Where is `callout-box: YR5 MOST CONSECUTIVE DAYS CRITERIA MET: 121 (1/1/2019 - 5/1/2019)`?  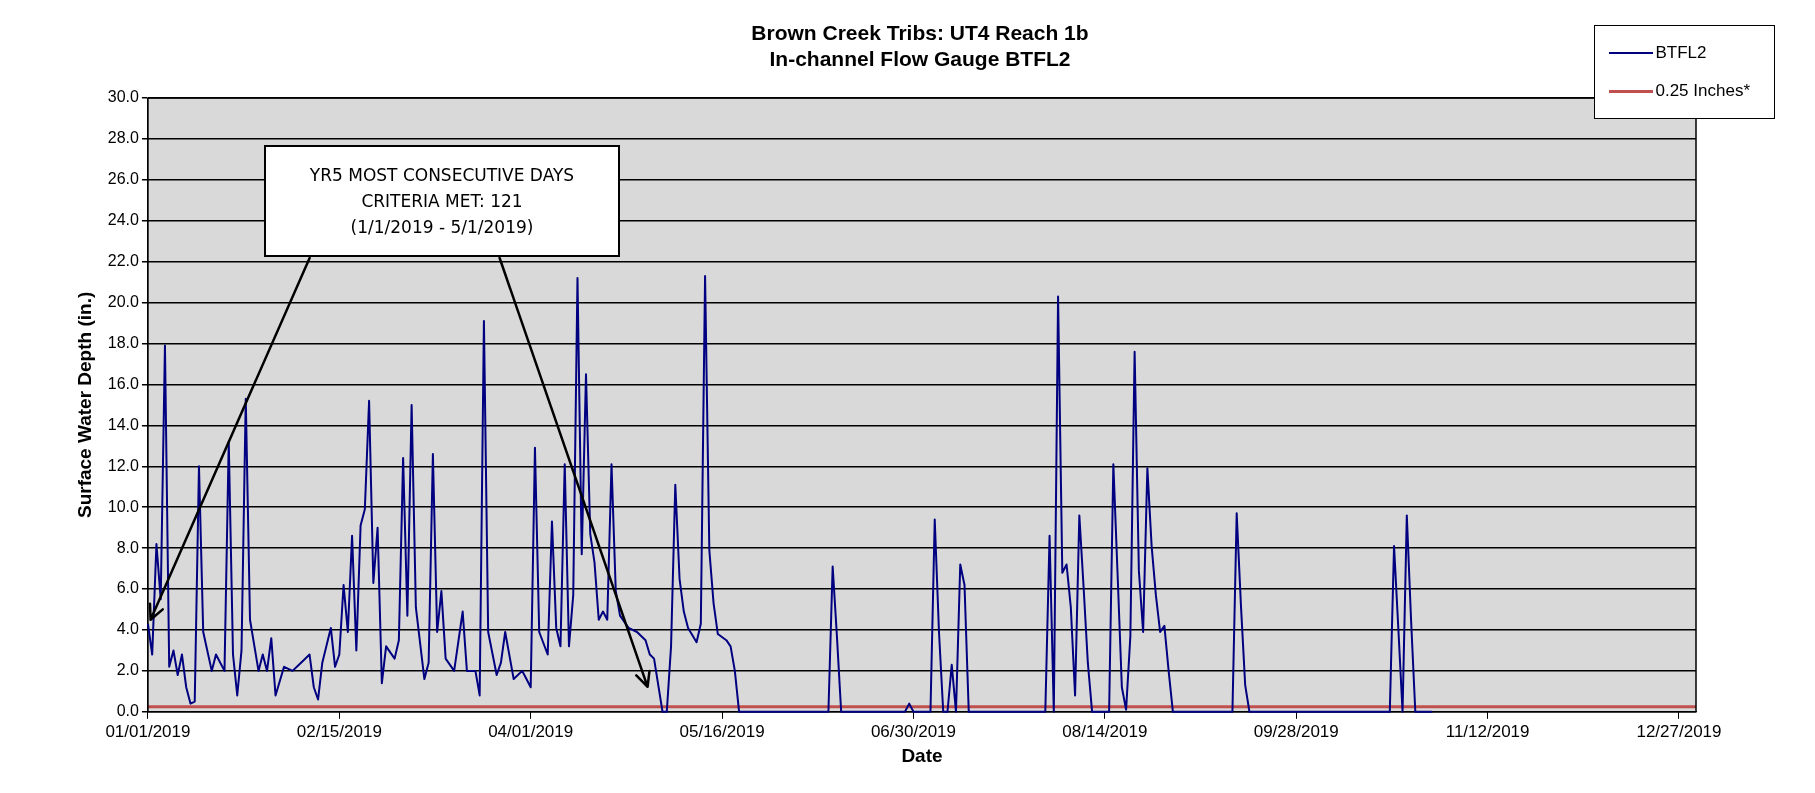 callout-box: YR5 MOST CONSECUTIVE DAYS CRITERIA MET: 121 (1/1/2019 - 5/1/2019) is located at coordinates (442, 201).